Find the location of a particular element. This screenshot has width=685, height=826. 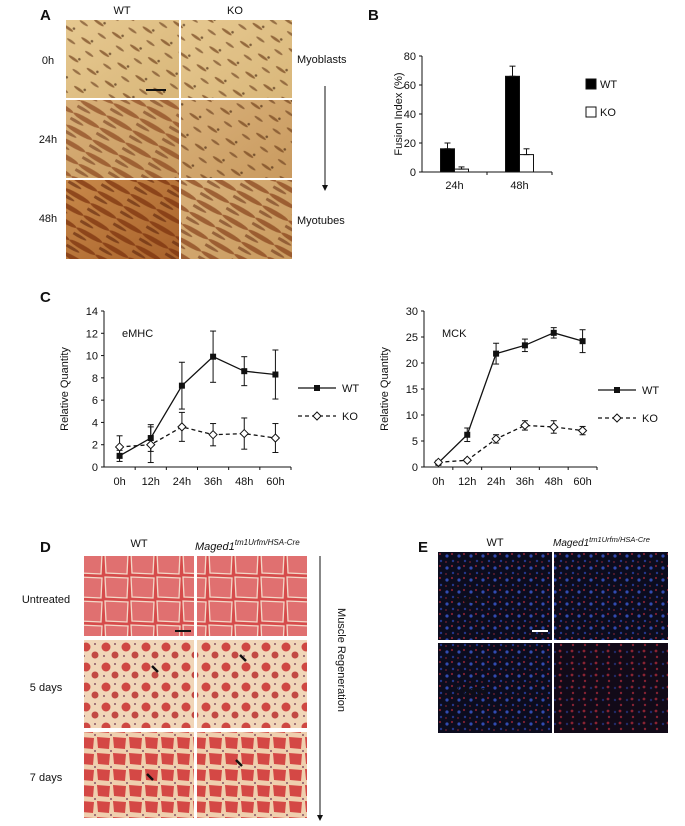

panel-e-col-wt: WT is located at coordinates (494, 543).